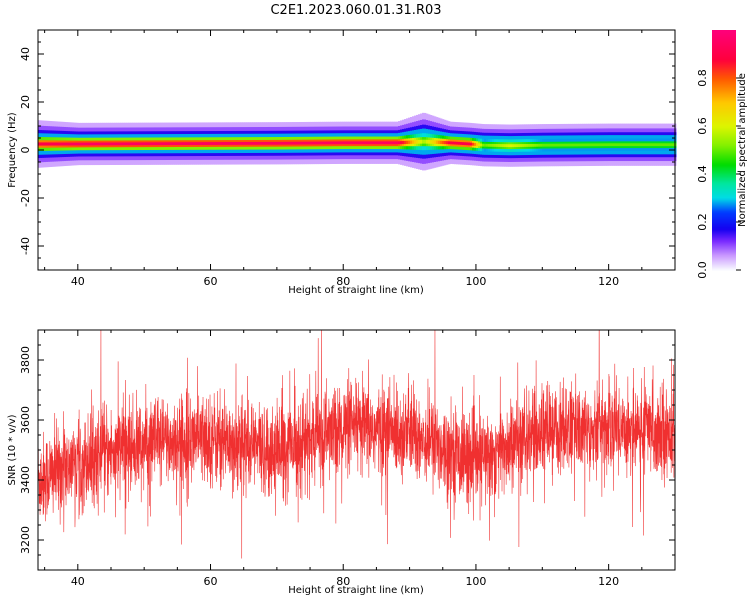 This screenshot has width=750, height=600. Describe the element at coordinates (702, 222) in the screenshot. I see `colorbar-tick-label: 0.2` at that location.